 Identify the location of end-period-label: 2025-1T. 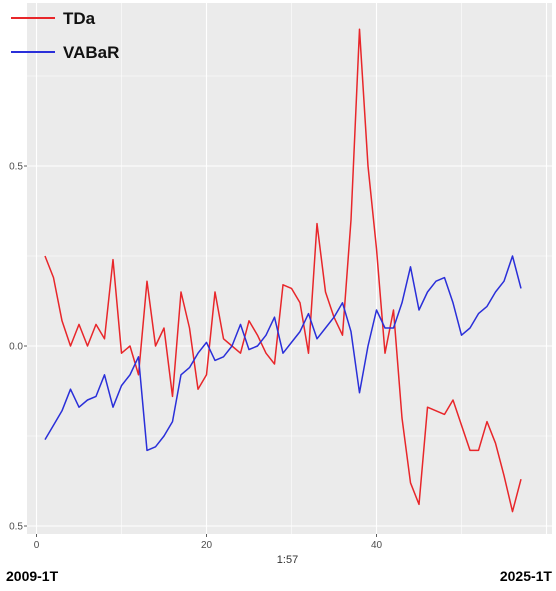
(525, 576).